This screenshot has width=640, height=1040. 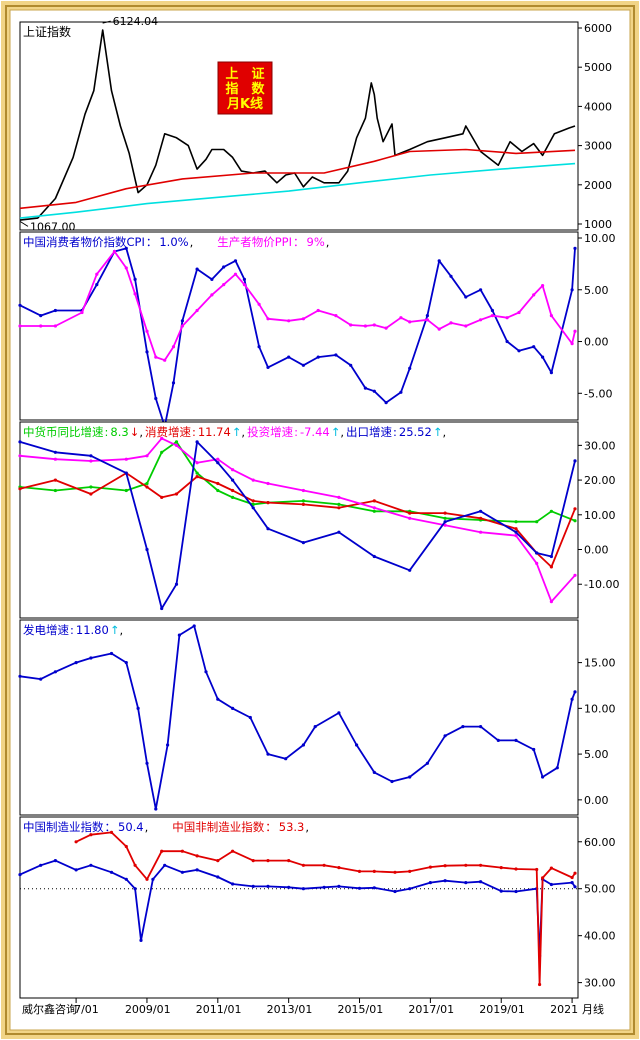 I want to click on y-tick-label: -5.00, so click(x=598, y=393).